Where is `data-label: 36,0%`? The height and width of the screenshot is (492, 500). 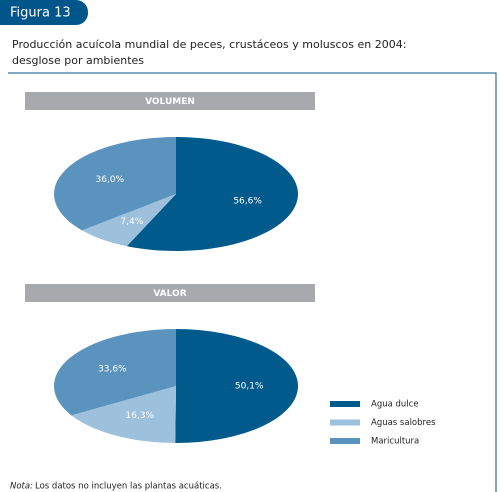
data-label: 36,0% is located at coordinates (109, 180).